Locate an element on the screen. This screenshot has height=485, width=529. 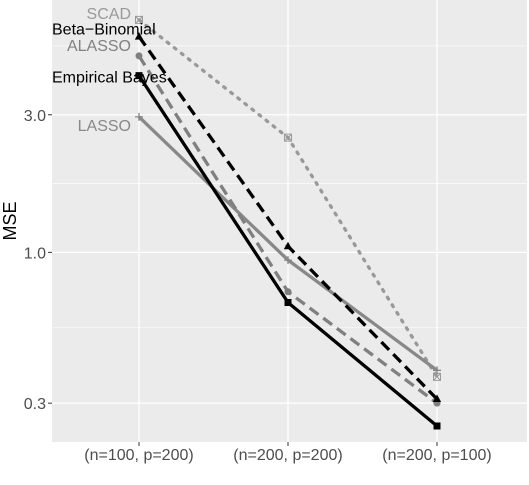
y-tick-label: 0.3 is located at coordinates (35, 404).